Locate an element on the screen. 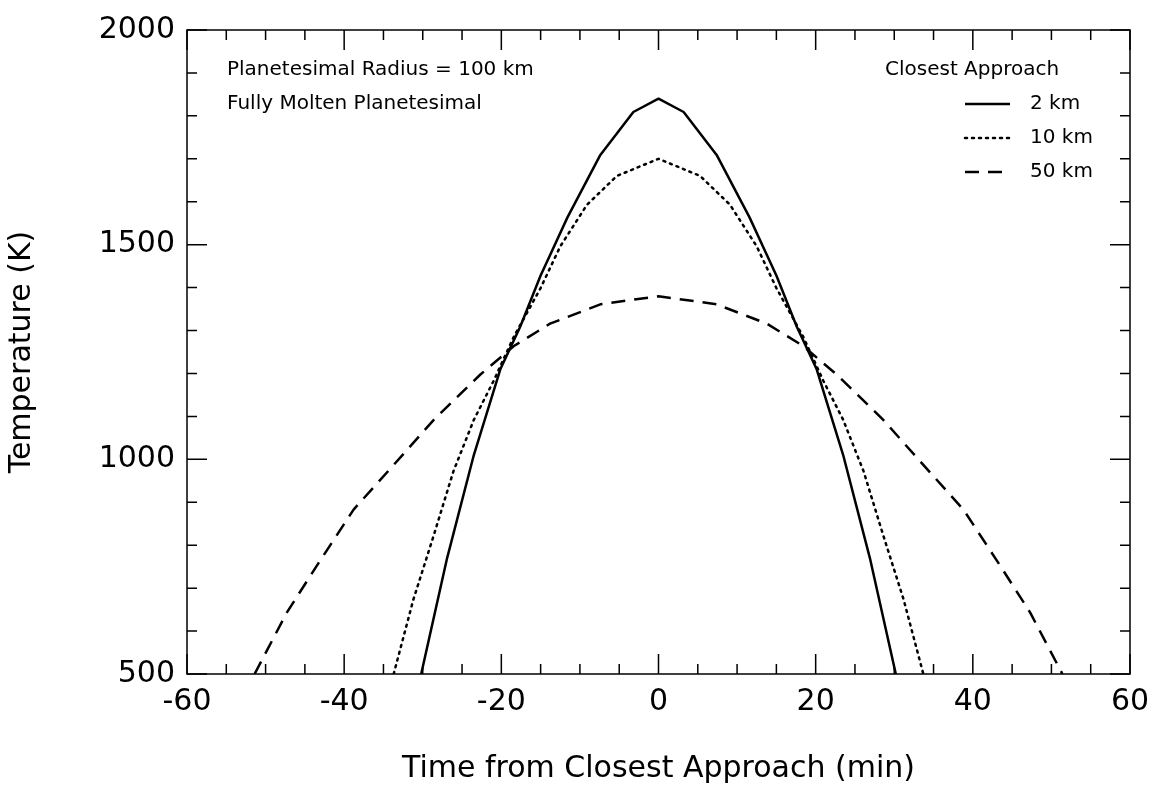 This screenshot has width=1164, height=791. x-tick-label: -40 is located at coordinates (344, 699).